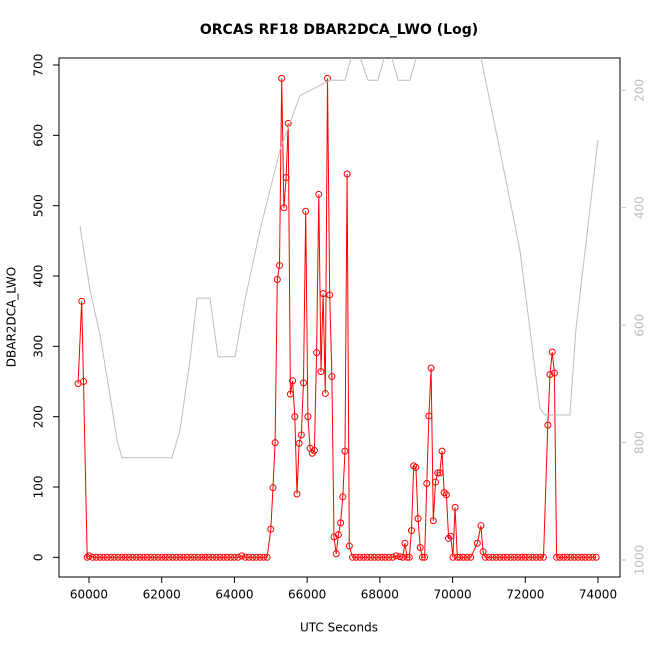  What do you see at coordinates (39, 135) in the screenshot?
I see `y-tick-label: 600` at bounding box center [39, 135].